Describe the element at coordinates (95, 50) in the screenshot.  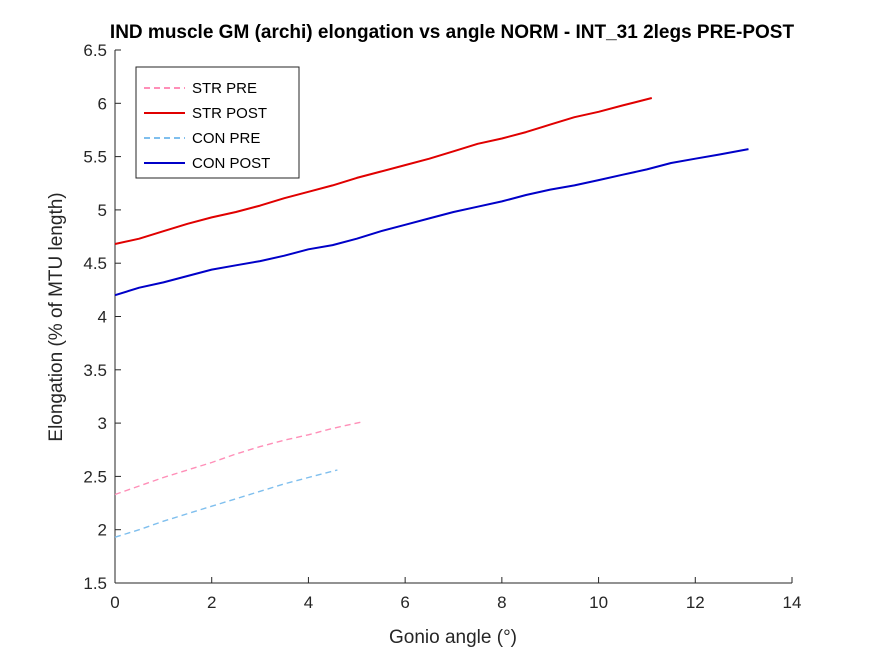
I see `y-tick-label: 6.5` at that location.